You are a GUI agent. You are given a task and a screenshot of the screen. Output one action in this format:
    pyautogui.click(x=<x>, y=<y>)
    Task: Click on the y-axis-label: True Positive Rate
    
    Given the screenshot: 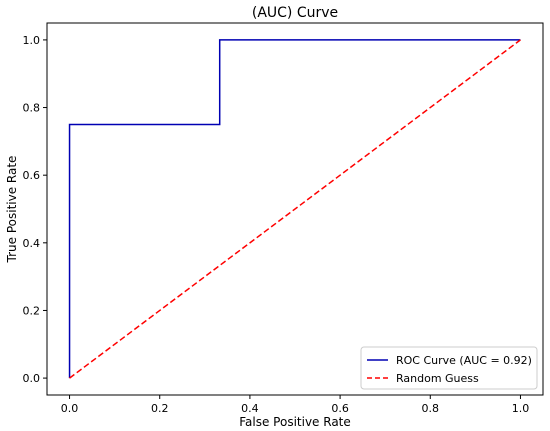 What is the action you would take?
    pyautogui.click(x=12, y=210)
    